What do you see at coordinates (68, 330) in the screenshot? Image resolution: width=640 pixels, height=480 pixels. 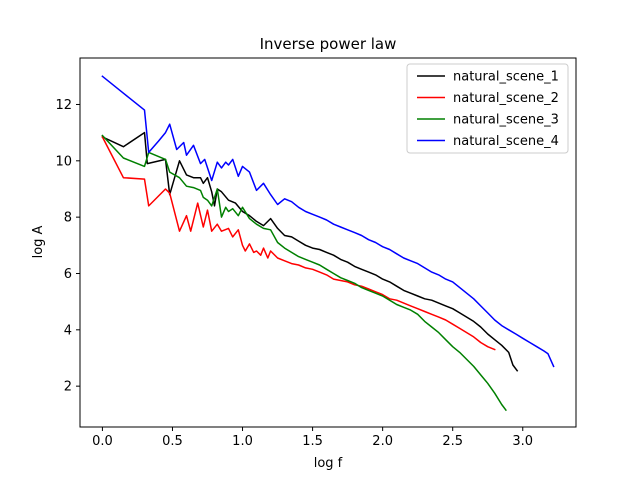 I see `y-tick-label: 4` at bounding box center [68, 330].